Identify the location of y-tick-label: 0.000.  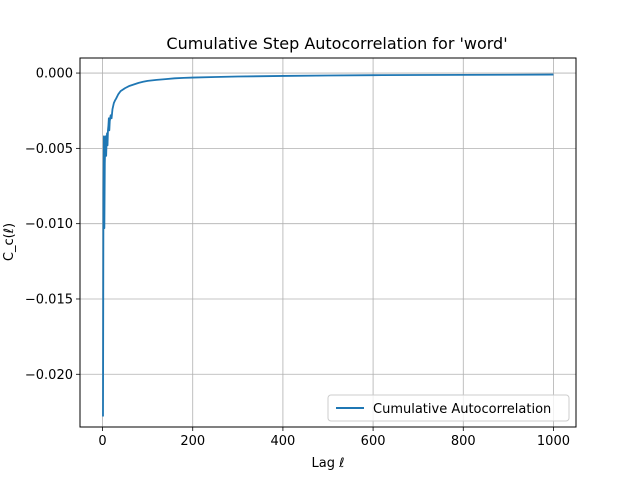
(54, 74).